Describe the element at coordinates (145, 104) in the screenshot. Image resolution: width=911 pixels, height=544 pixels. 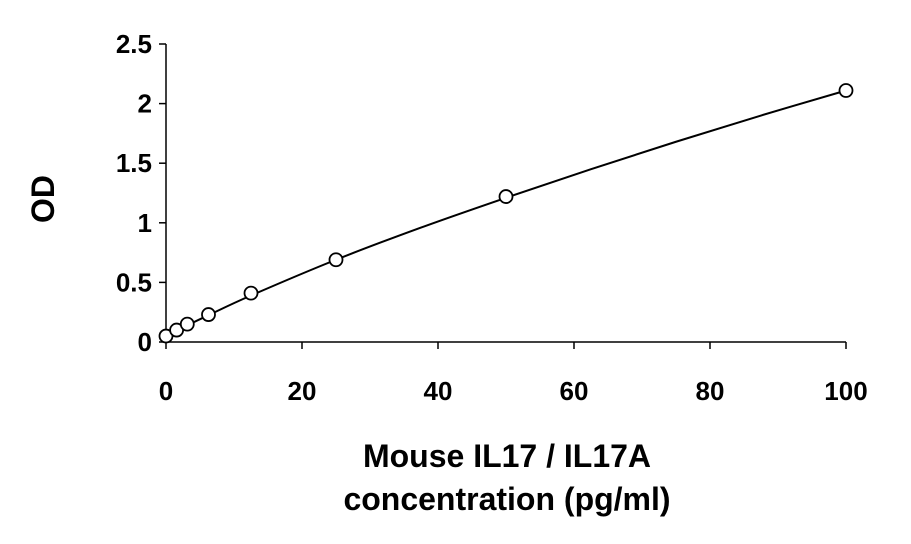
I see `y-tick-label: 2` at that location.